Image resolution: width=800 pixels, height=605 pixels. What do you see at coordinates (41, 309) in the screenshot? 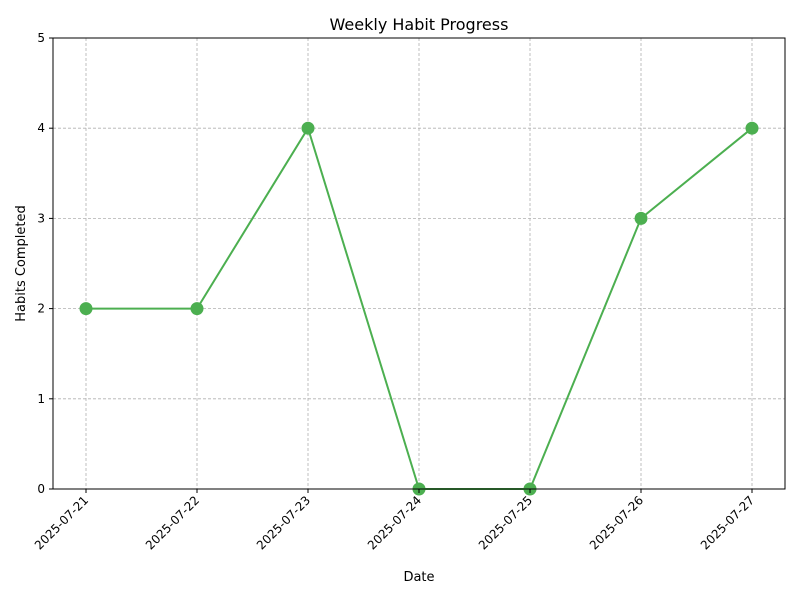
I see `y-tick-label: 2` at bounding box center [41, 309].